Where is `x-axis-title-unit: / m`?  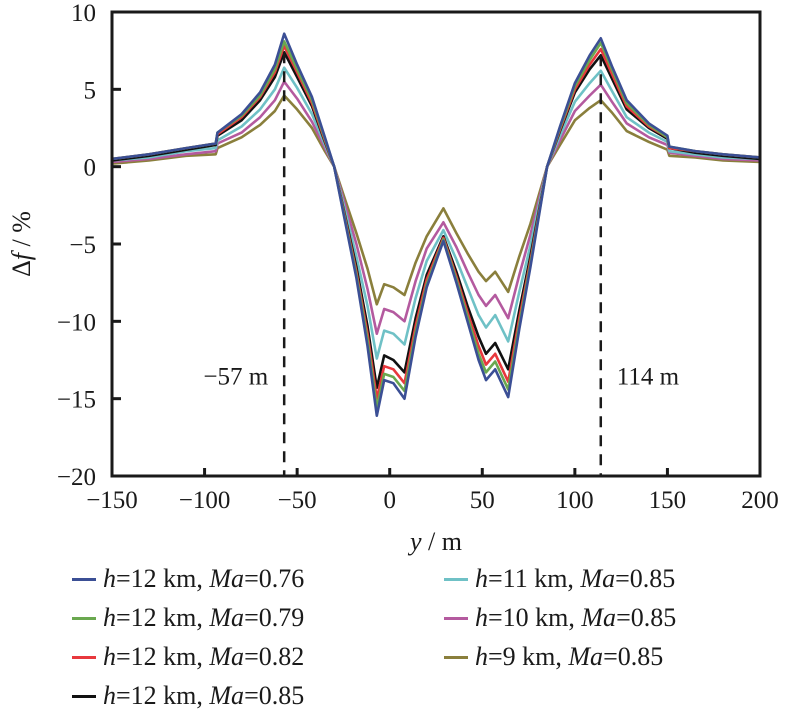 x-axis-title-unit: / m is located at coordinates (442, 541).